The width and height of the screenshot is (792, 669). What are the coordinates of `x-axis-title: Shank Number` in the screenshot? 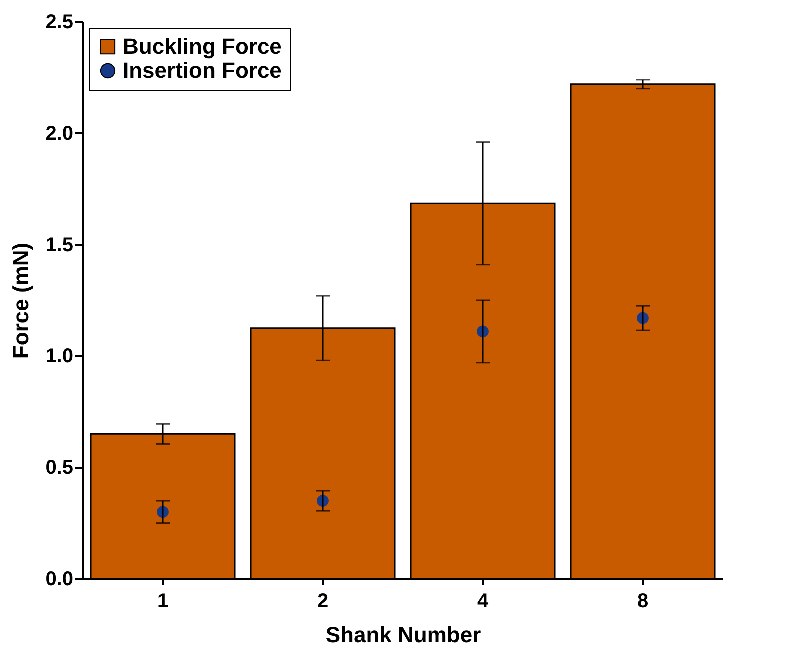 It's located at (404, 635).